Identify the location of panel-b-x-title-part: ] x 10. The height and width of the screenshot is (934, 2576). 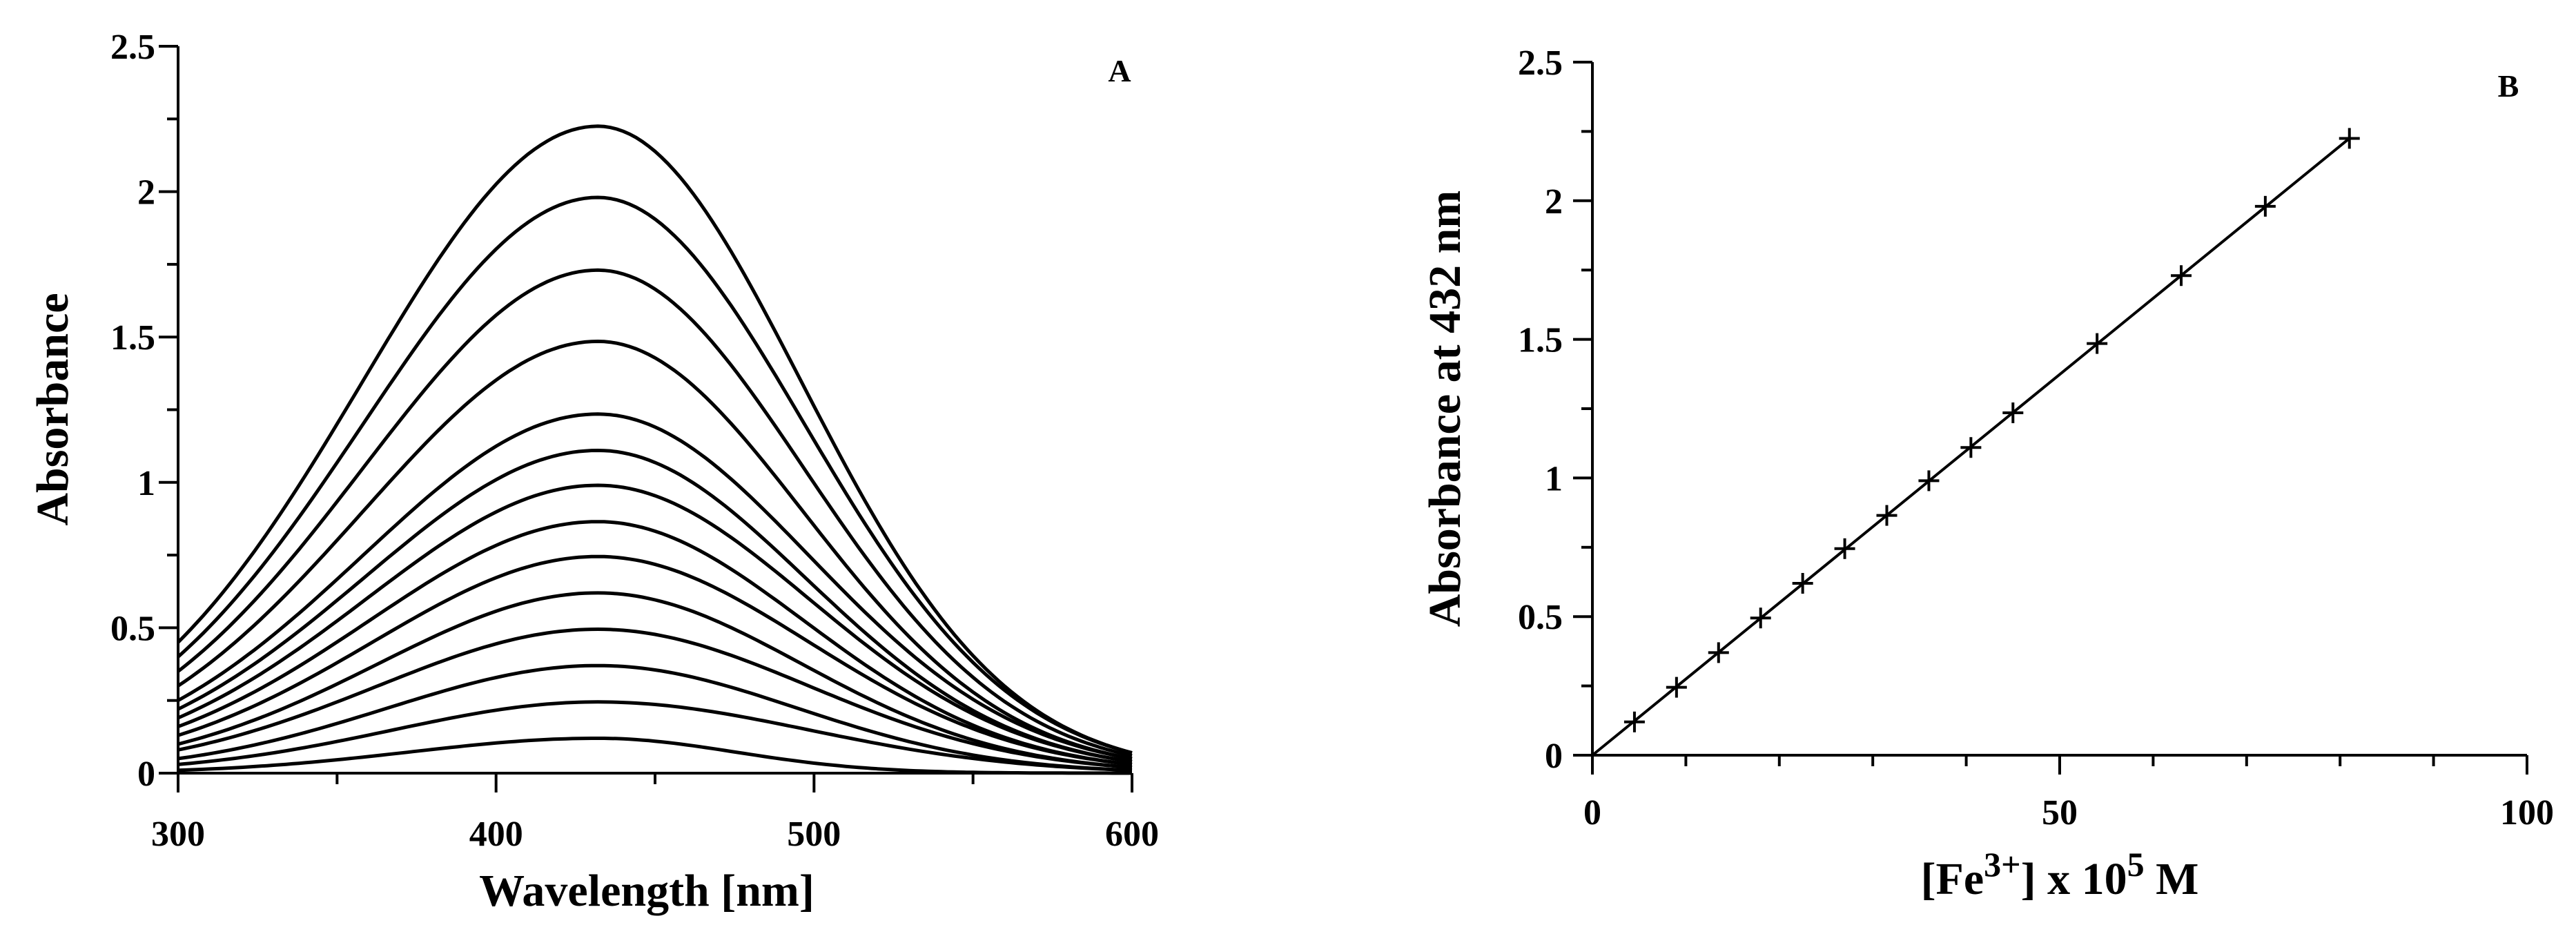
(2074, 879).